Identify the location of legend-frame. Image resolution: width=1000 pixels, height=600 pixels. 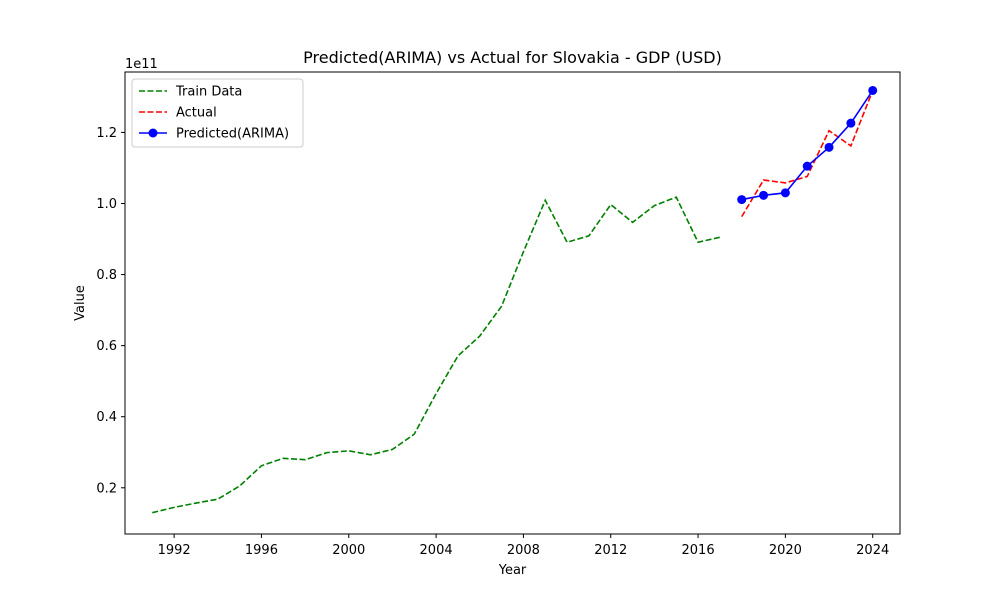
(217, 113).